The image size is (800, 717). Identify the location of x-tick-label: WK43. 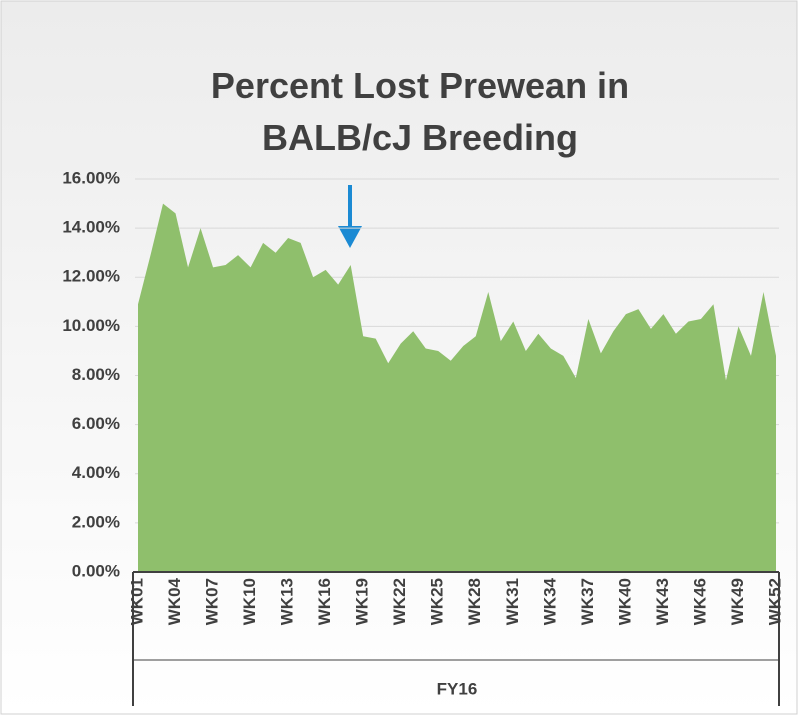
(662, 601).